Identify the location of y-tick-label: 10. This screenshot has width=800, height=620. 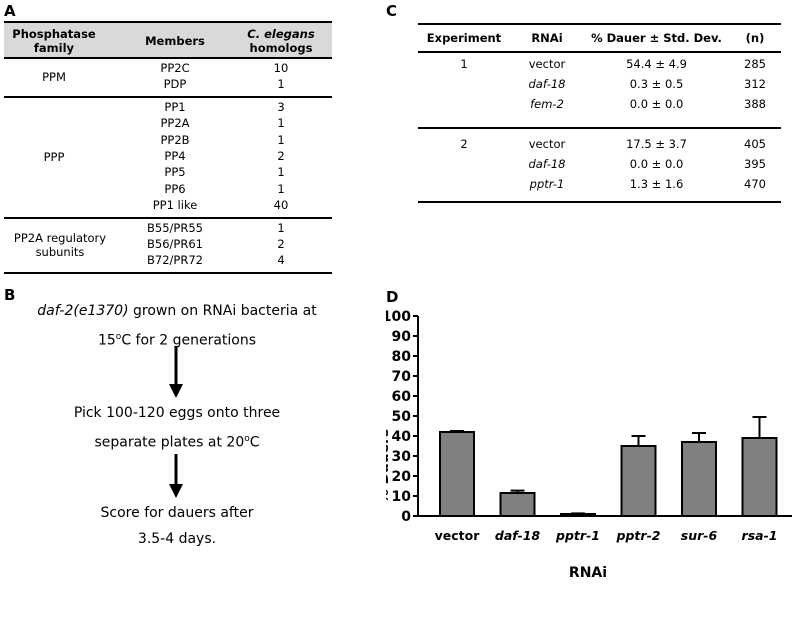
(402, 497).